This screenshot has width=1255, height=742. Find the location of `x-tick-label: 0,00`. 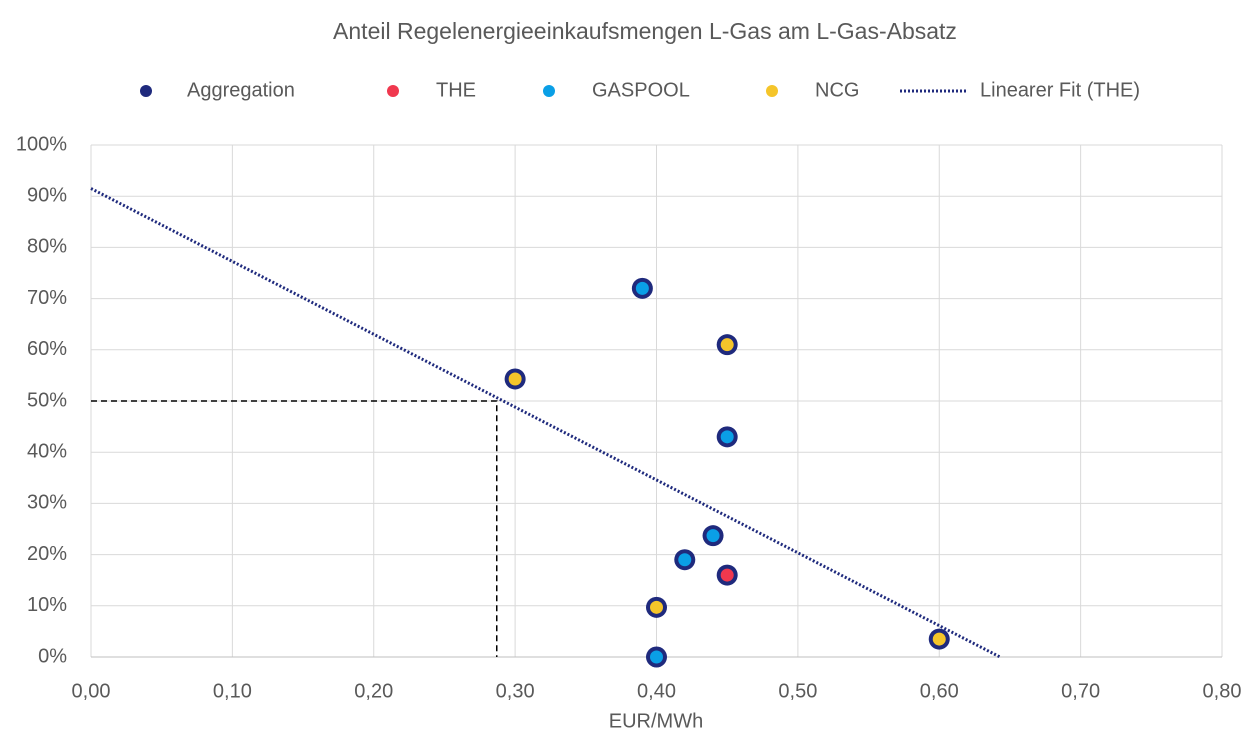

x-tick-label: 0,00 is located at coordinates (91, 691).